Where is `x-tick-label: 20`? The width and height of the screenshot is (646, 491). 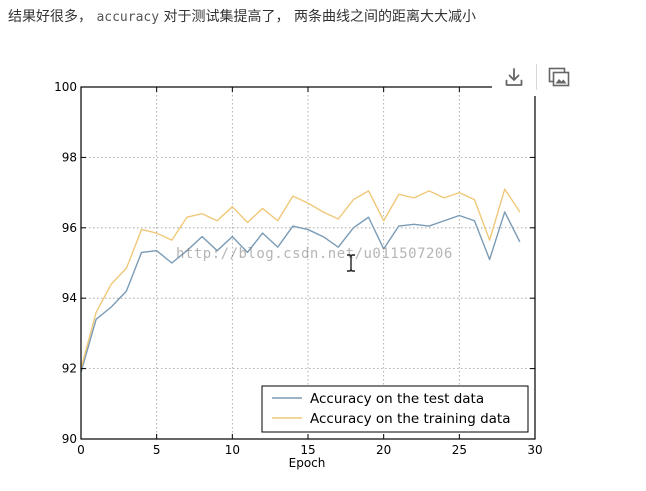
x-tick-label: 20 is located at coordinates (383, 450).